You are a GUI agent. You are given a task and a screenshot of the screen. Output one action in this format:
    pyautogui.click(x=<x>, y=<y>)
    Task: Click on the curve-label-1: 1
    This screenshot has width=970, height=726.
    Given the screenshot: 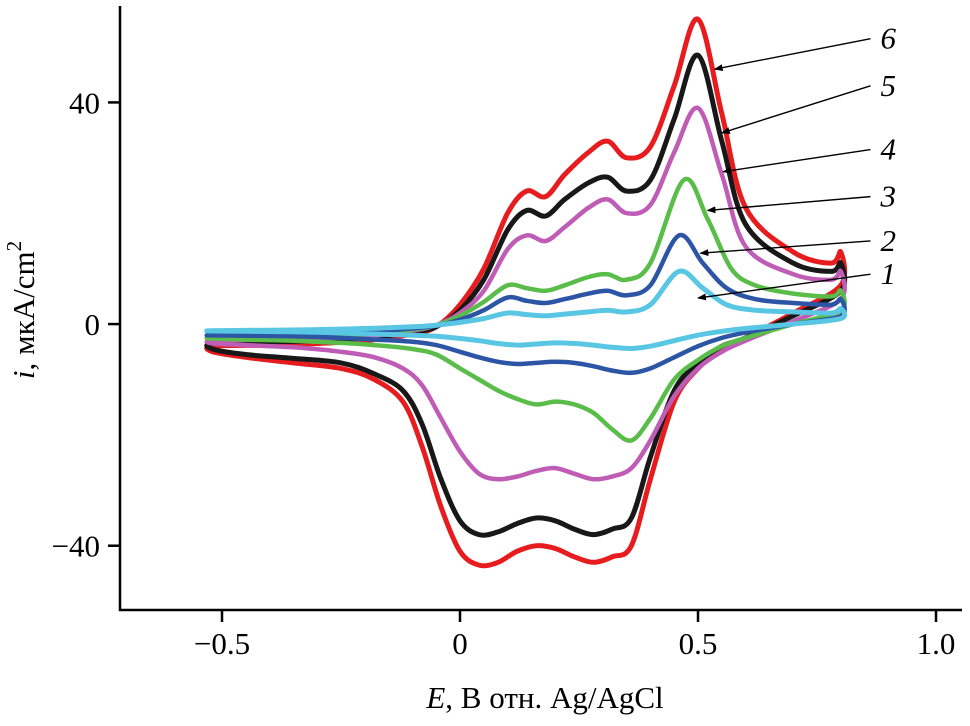 What is the action you would take?
    pyautogui.click(x=889, y=273)
    